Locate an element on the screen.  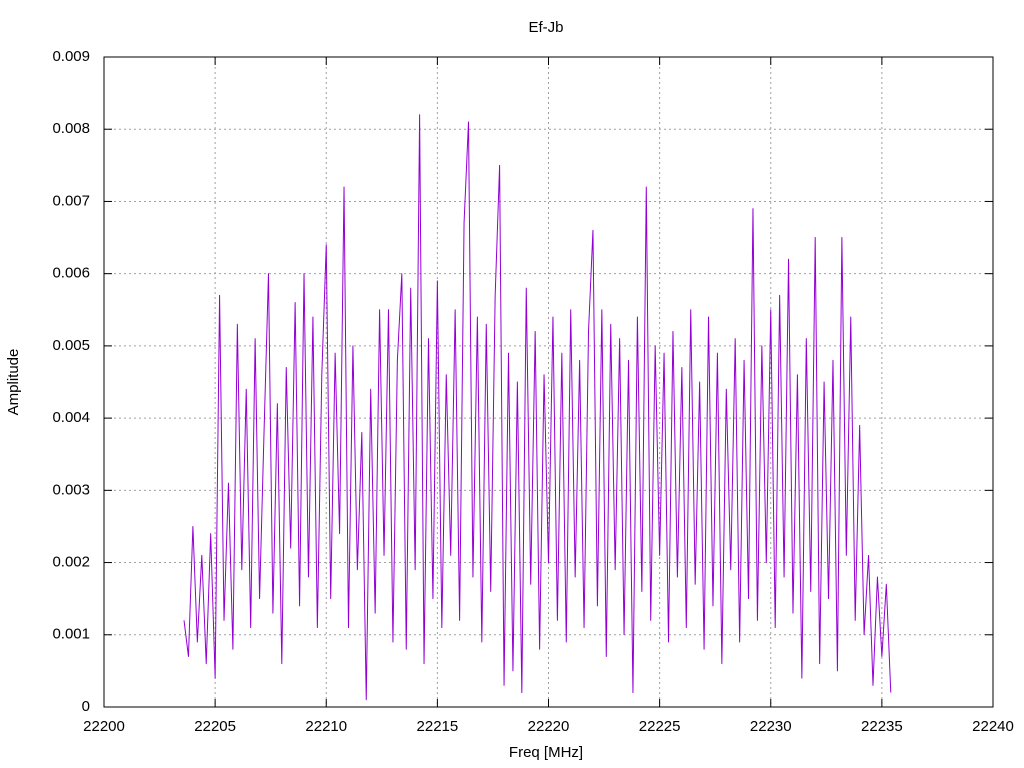
x-tick-label: 22240 is located at coordinates (993, 726).